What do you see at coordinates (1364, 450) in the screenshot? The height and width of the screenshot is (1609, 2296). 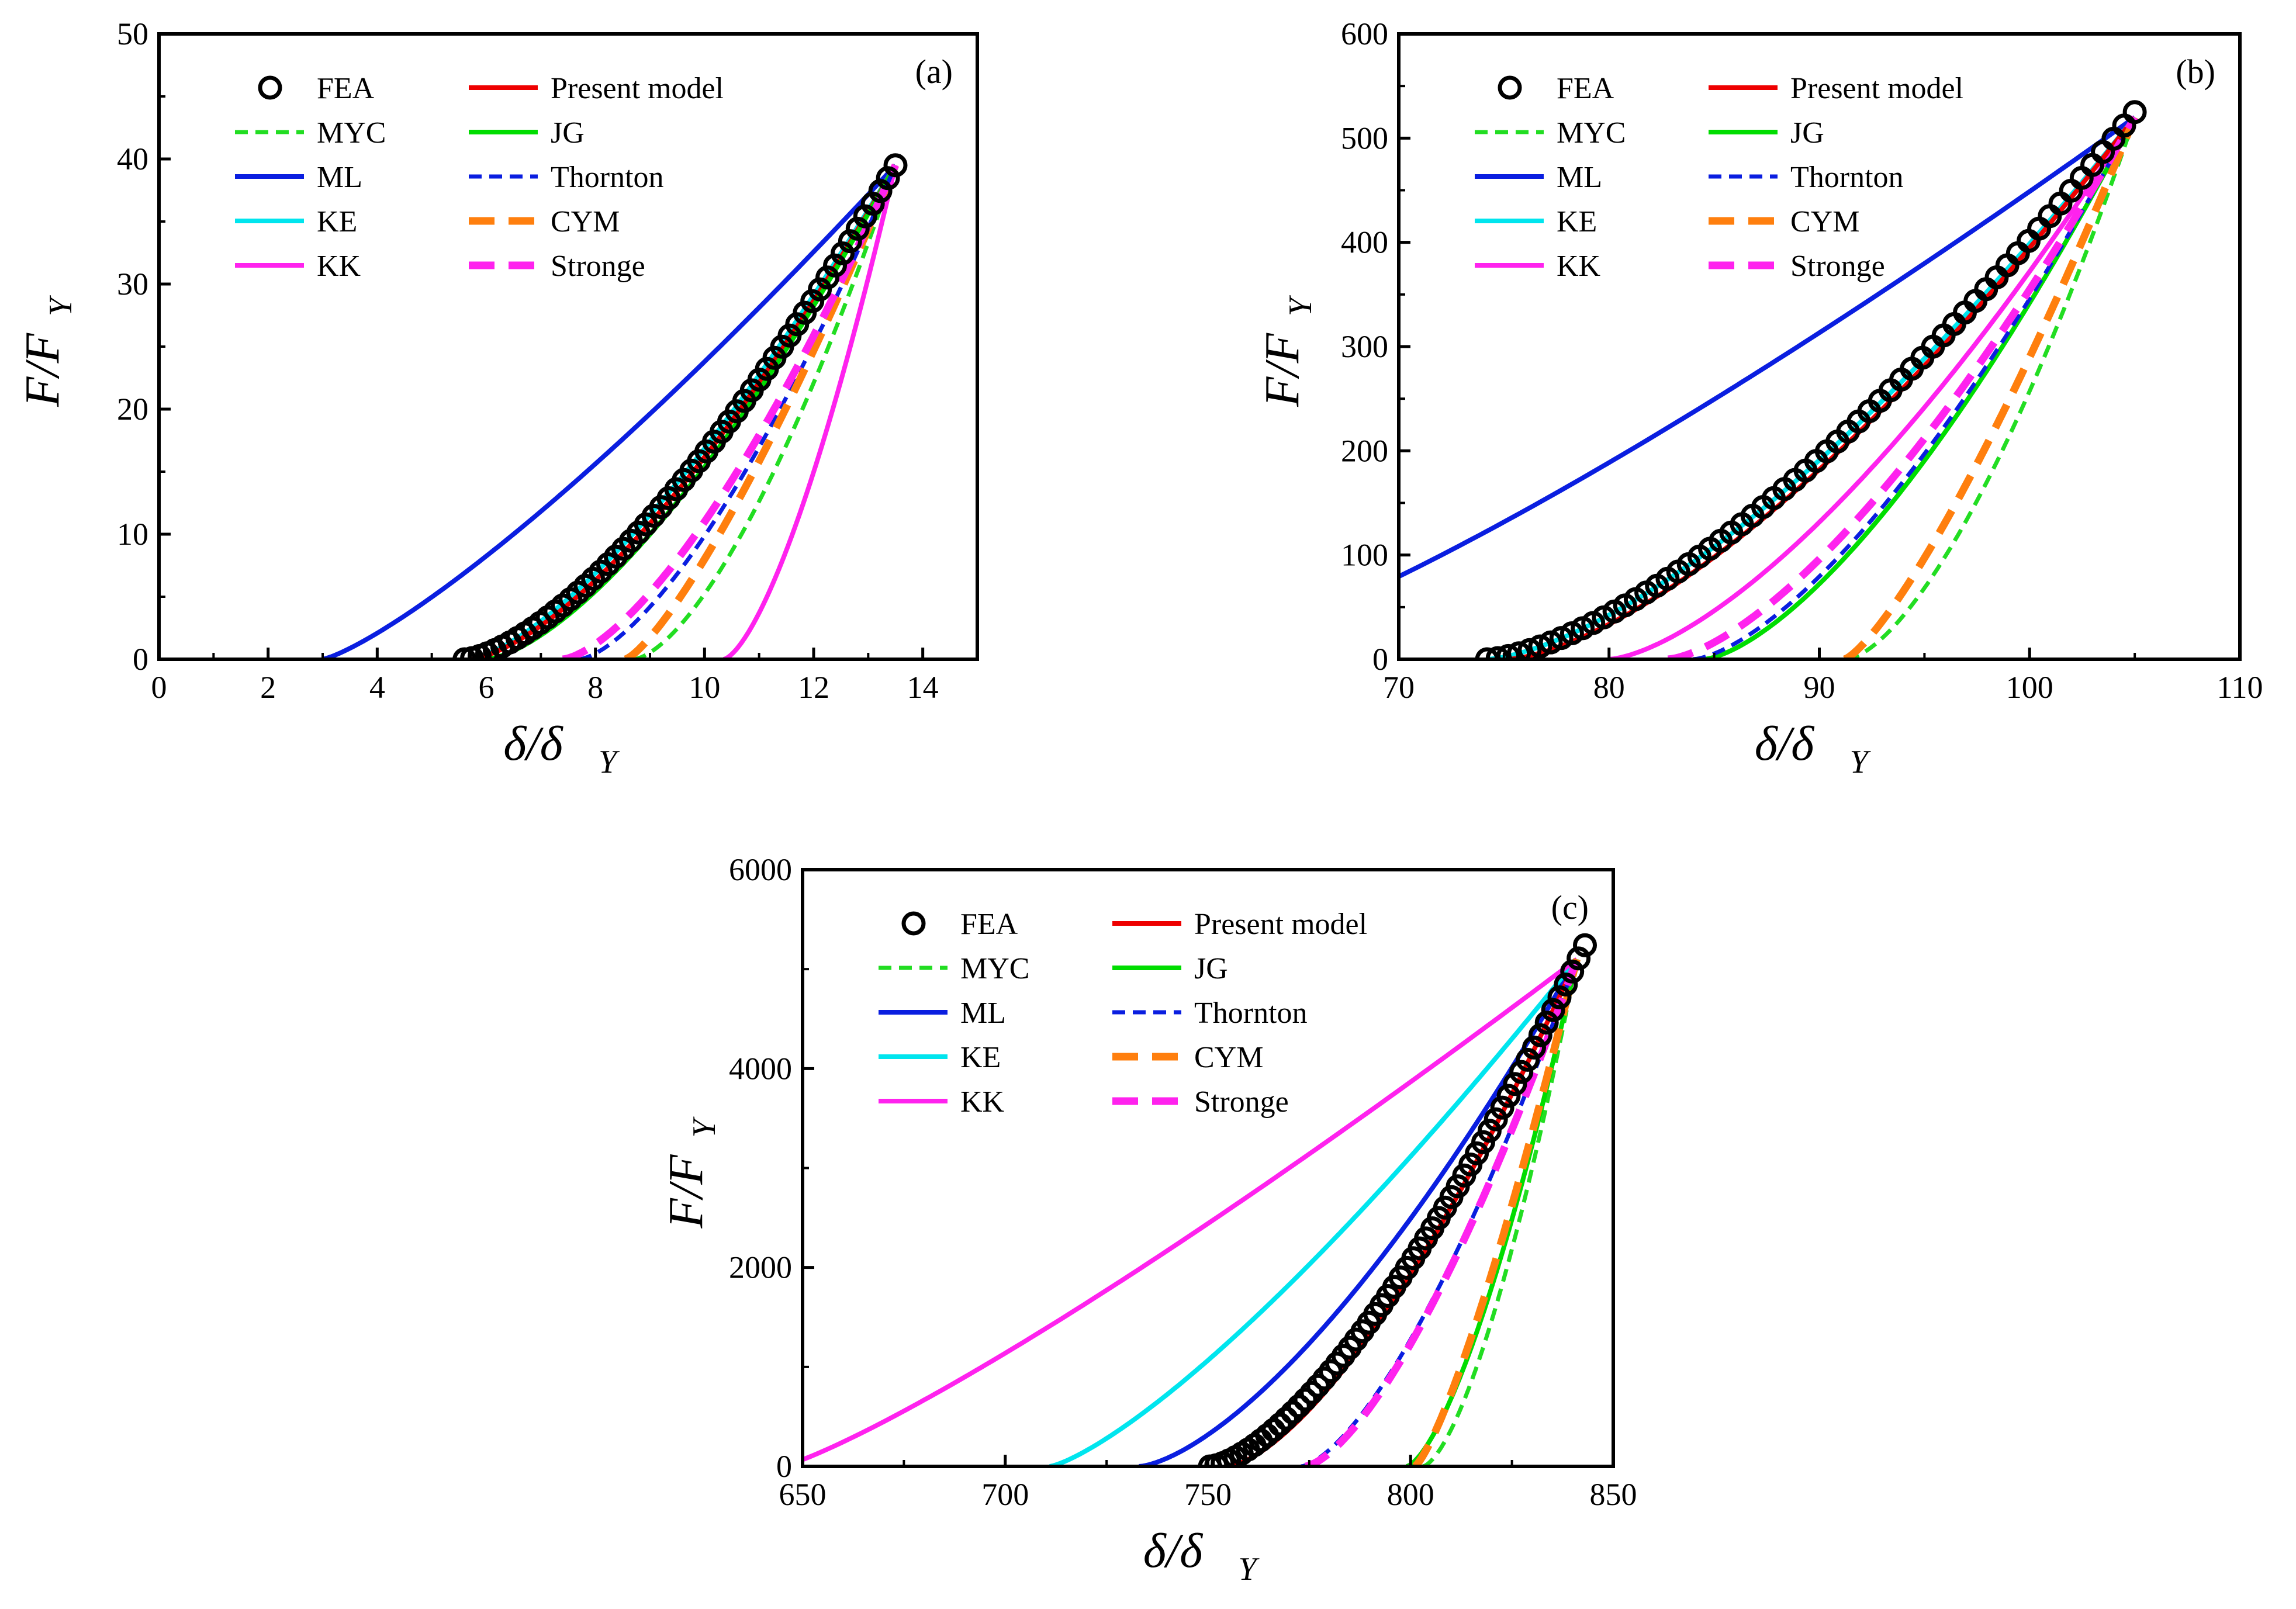 I see `y-tick-label: 200` at bounding box center [1364, 450].